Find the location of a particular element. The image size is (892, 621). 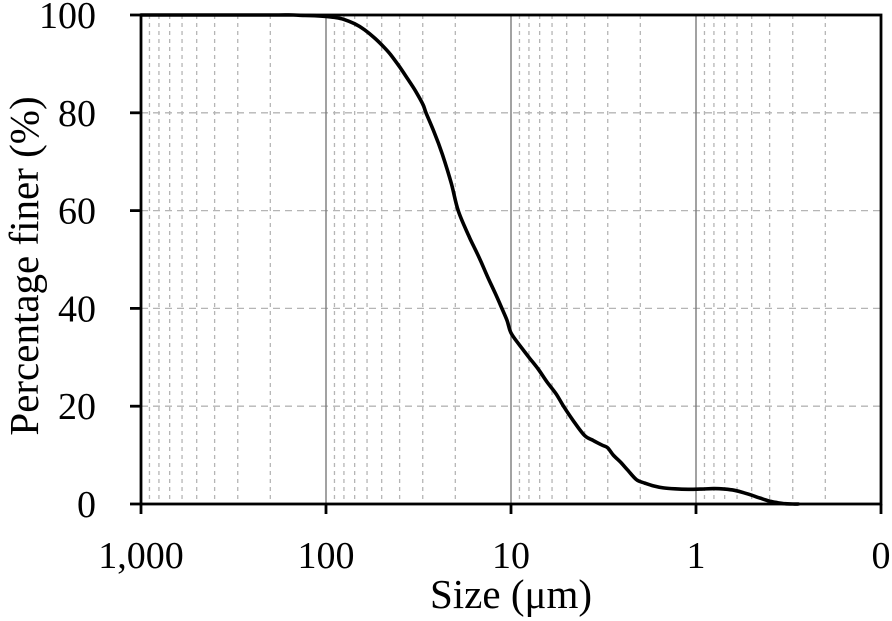

y-tick-label: 40 is located at coordinates (77, 309).